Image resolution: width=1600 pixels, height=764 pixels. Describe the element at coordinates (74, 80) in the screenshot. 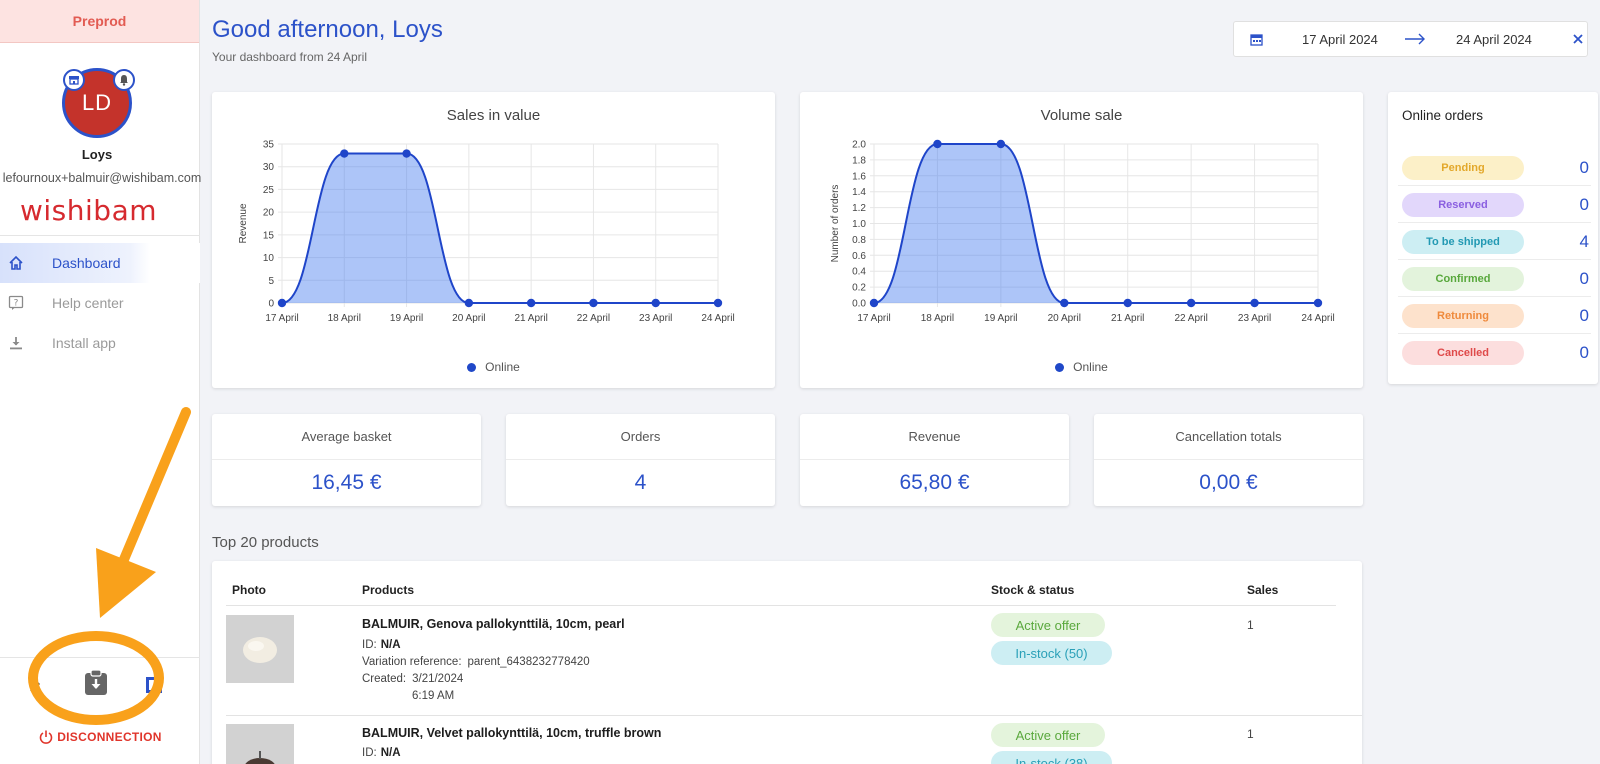

I see `store-icon` at that location.